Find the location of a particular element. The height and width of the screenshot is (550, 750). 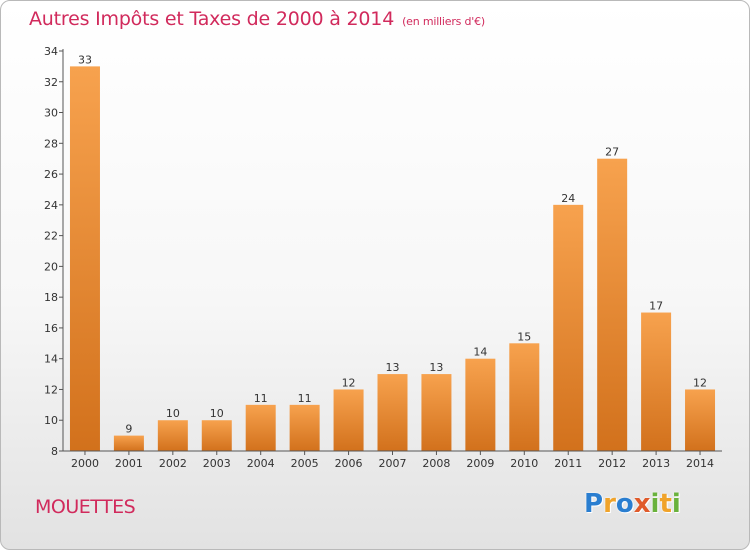

y-tick-label: 20 is located at coordinates (51, 266).